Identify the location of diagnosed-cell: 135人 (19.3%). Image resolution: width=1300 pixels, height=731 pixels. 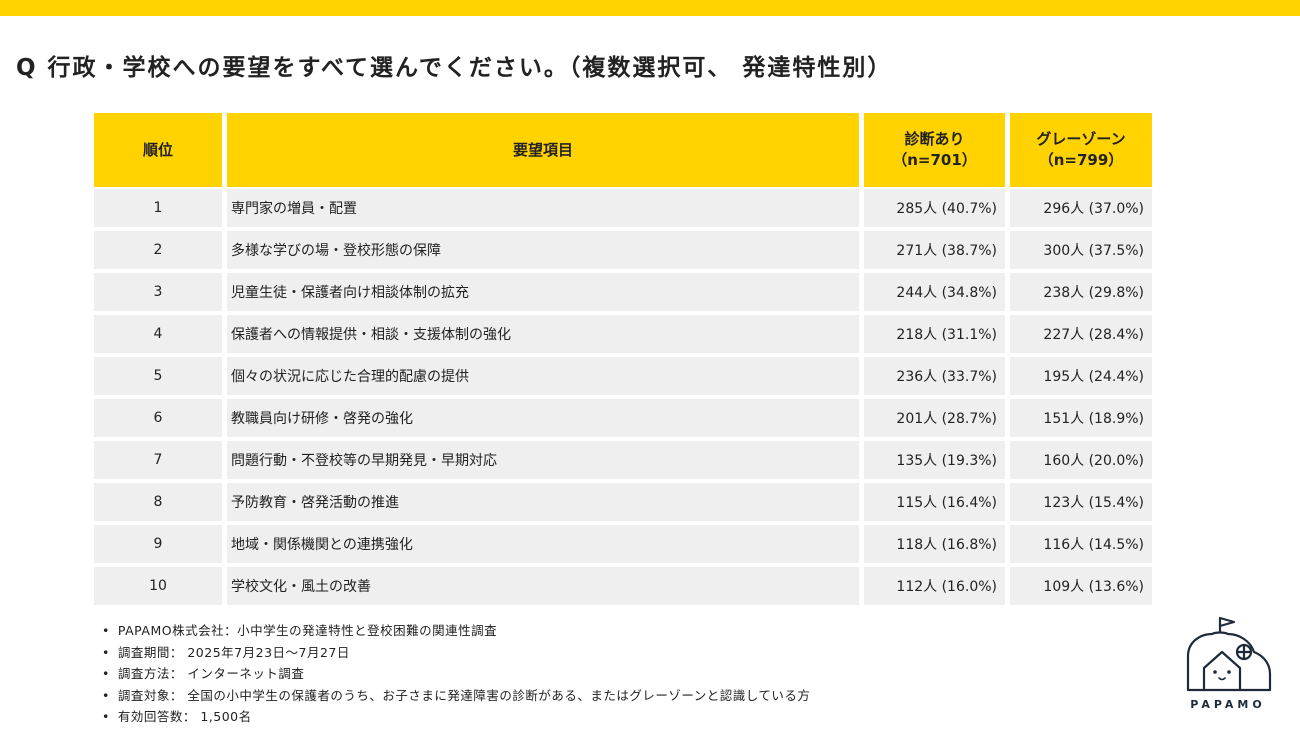
(934, 460).